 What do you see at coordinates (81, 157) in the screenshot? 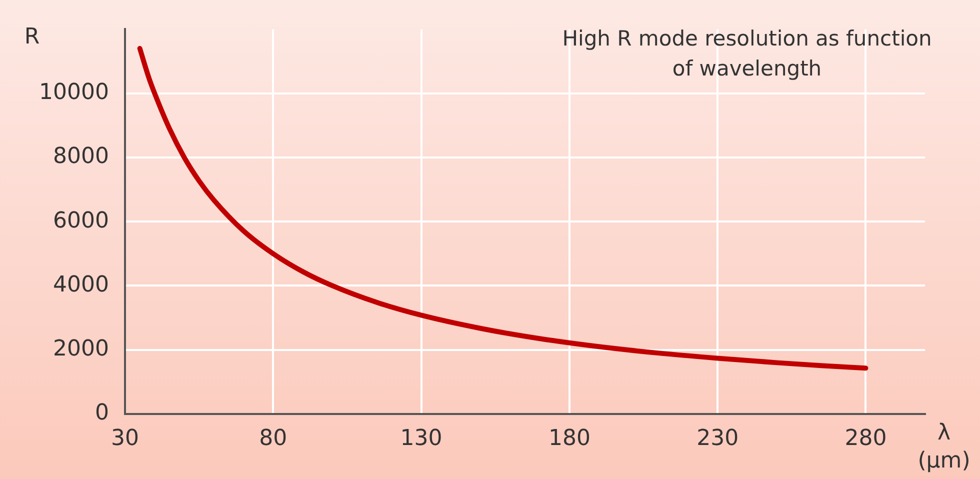
I see `y-tick-label: 8000` at bounding box center [81, 157].